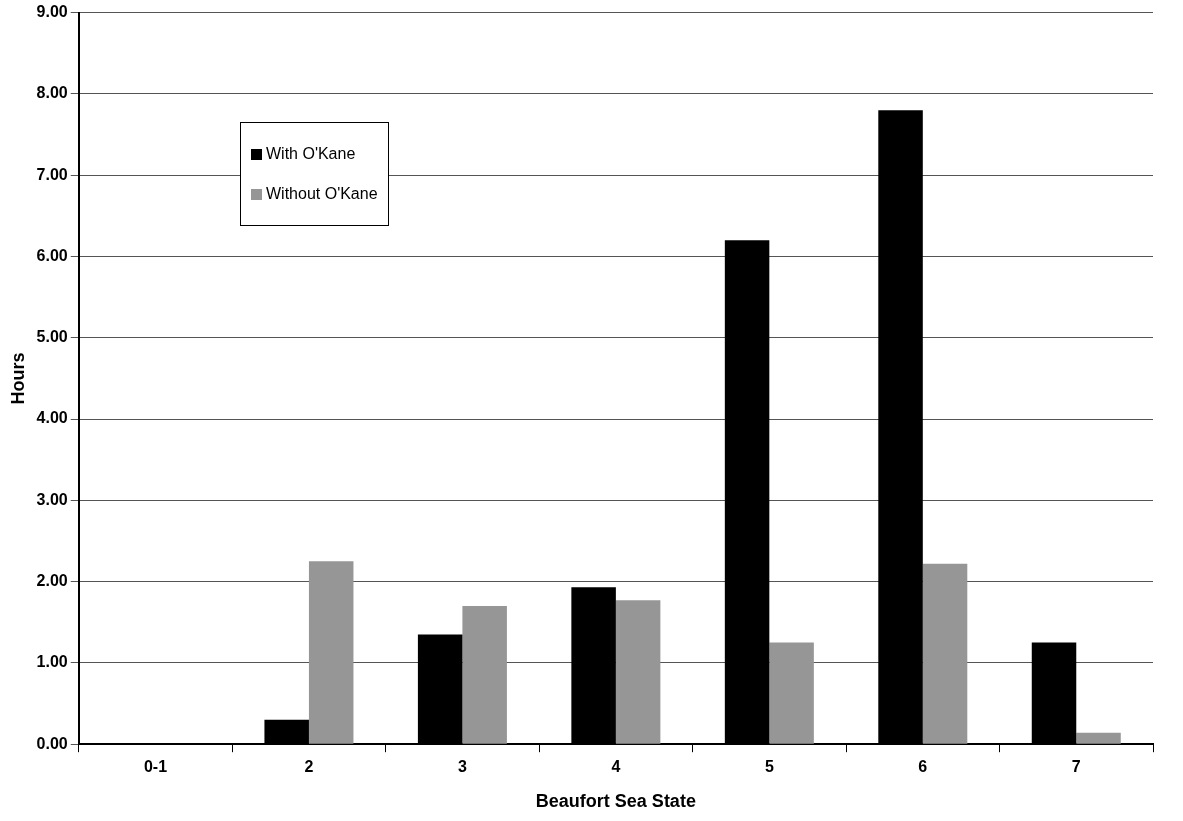  I want to click on y-tick-label: 1.00, so click(52, 662).